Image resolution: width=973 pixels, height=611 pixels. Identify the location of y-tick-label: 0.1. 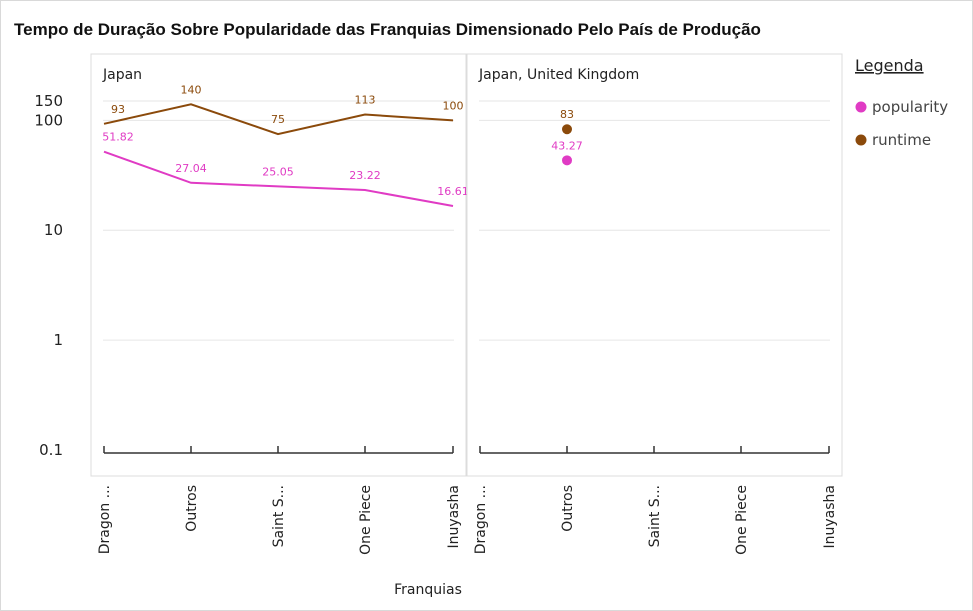
(51, 450).